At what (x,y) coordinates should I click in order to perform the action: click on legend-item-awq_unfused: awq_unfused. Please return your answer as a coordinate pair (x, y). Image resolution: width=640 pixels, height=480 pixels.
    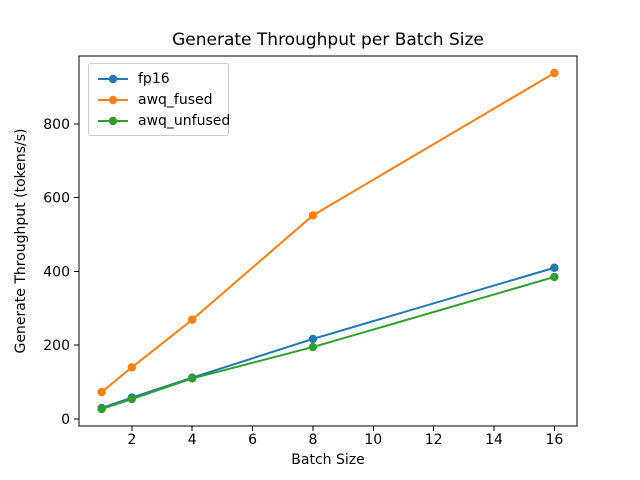
    Looking at the image, I should click on (163, 120).